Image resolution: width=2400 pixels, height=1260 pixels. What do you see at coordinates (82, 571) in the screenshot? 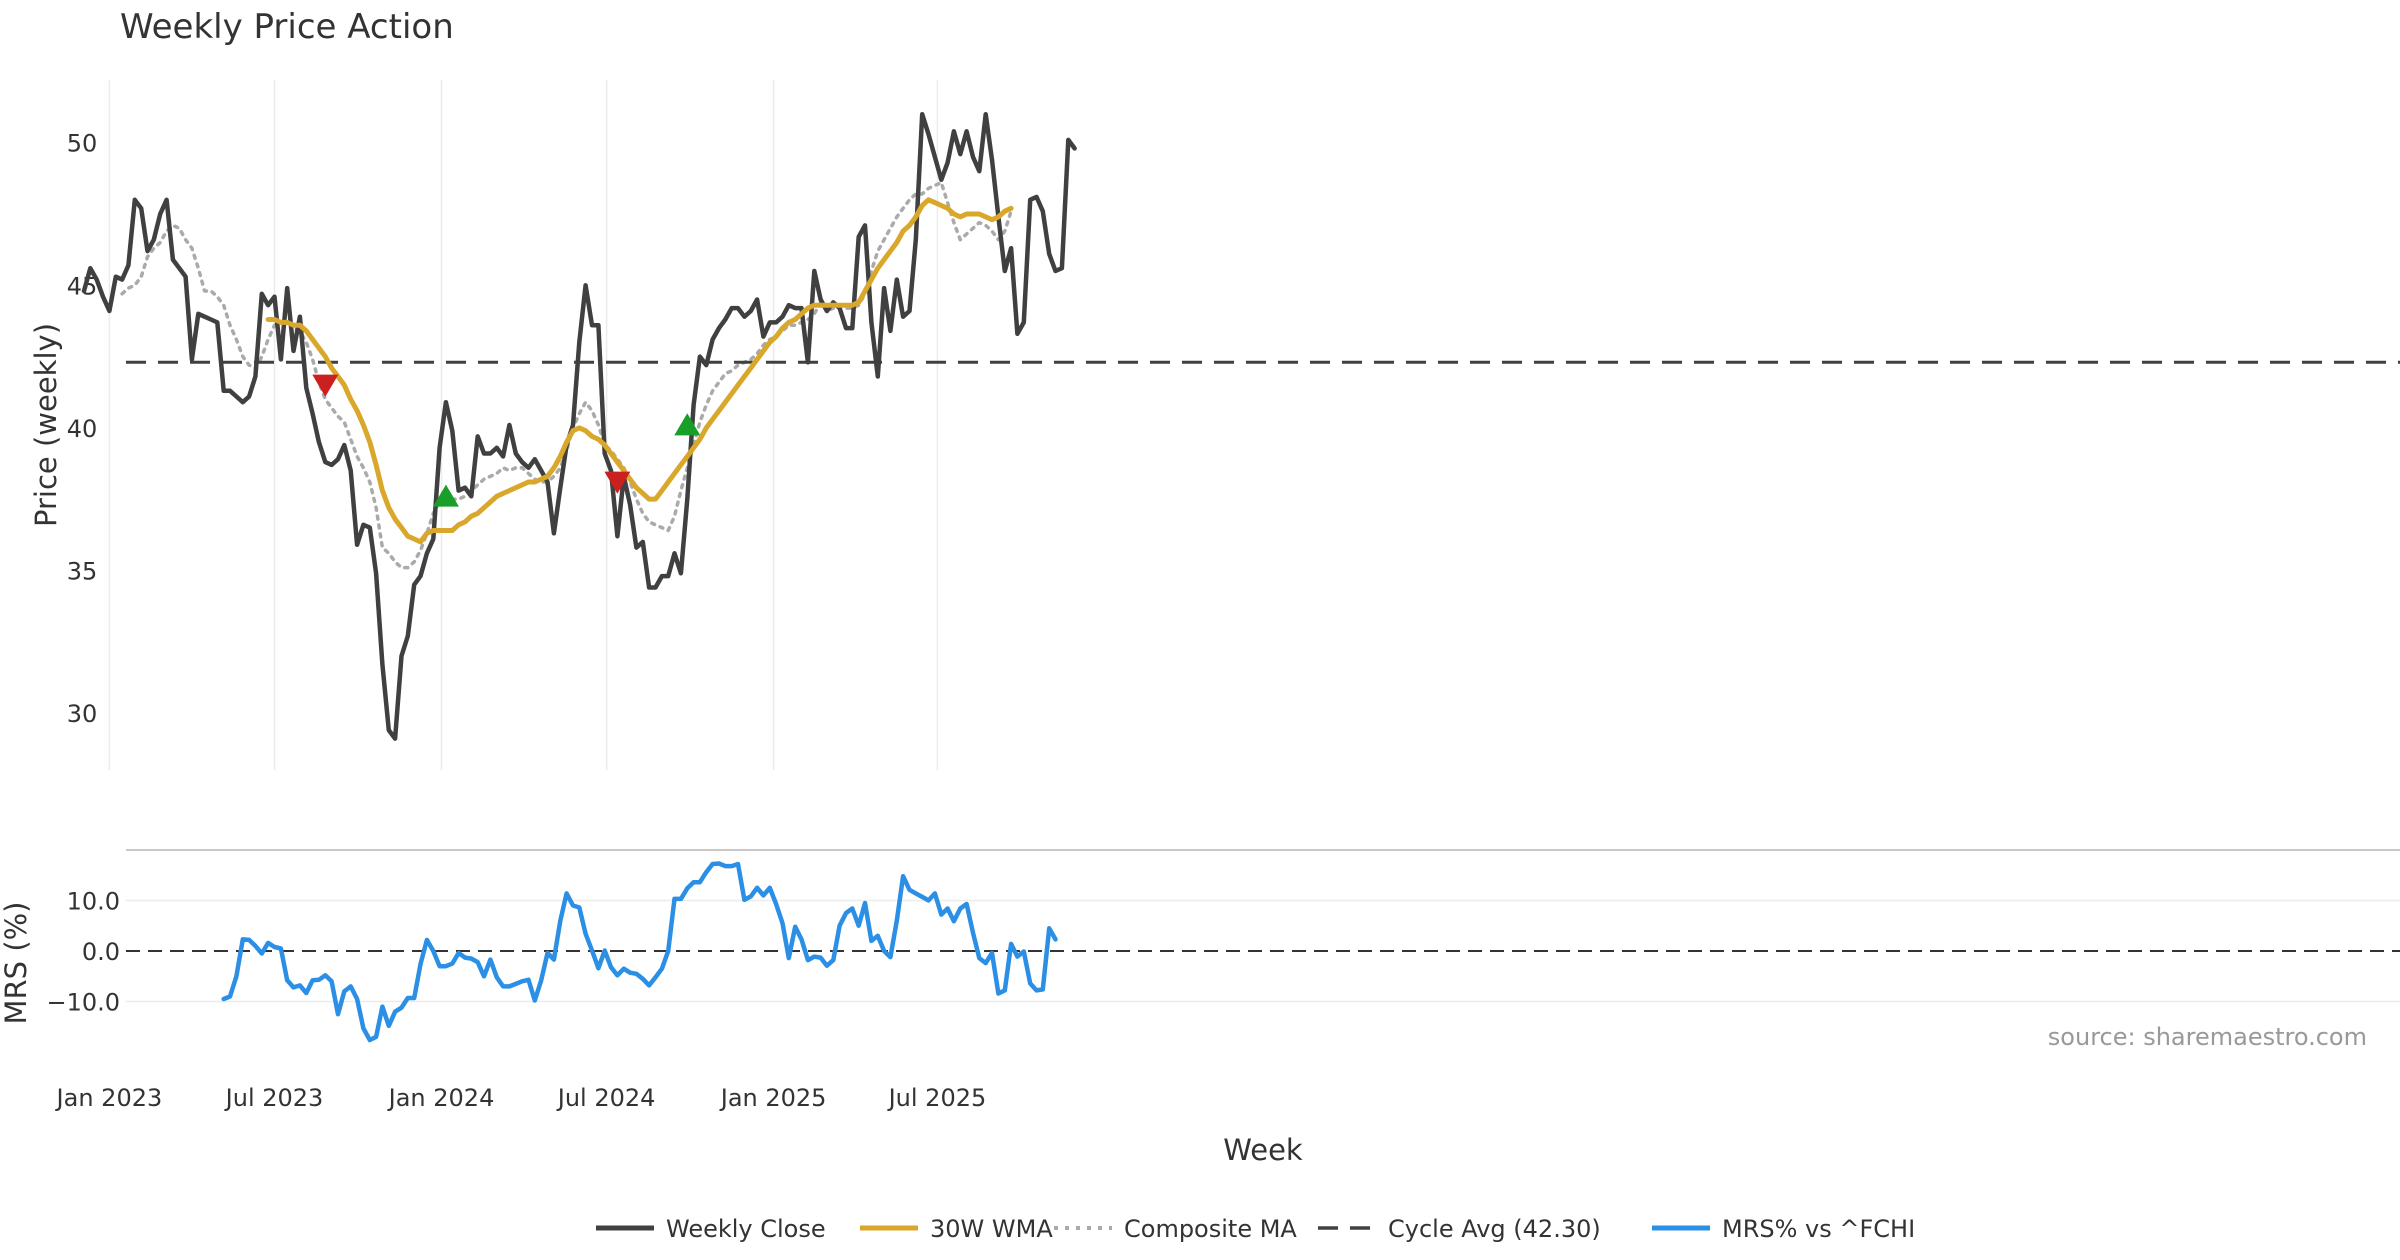
I see `price-y-tick-label: 35` at bounding box center [82, 571].